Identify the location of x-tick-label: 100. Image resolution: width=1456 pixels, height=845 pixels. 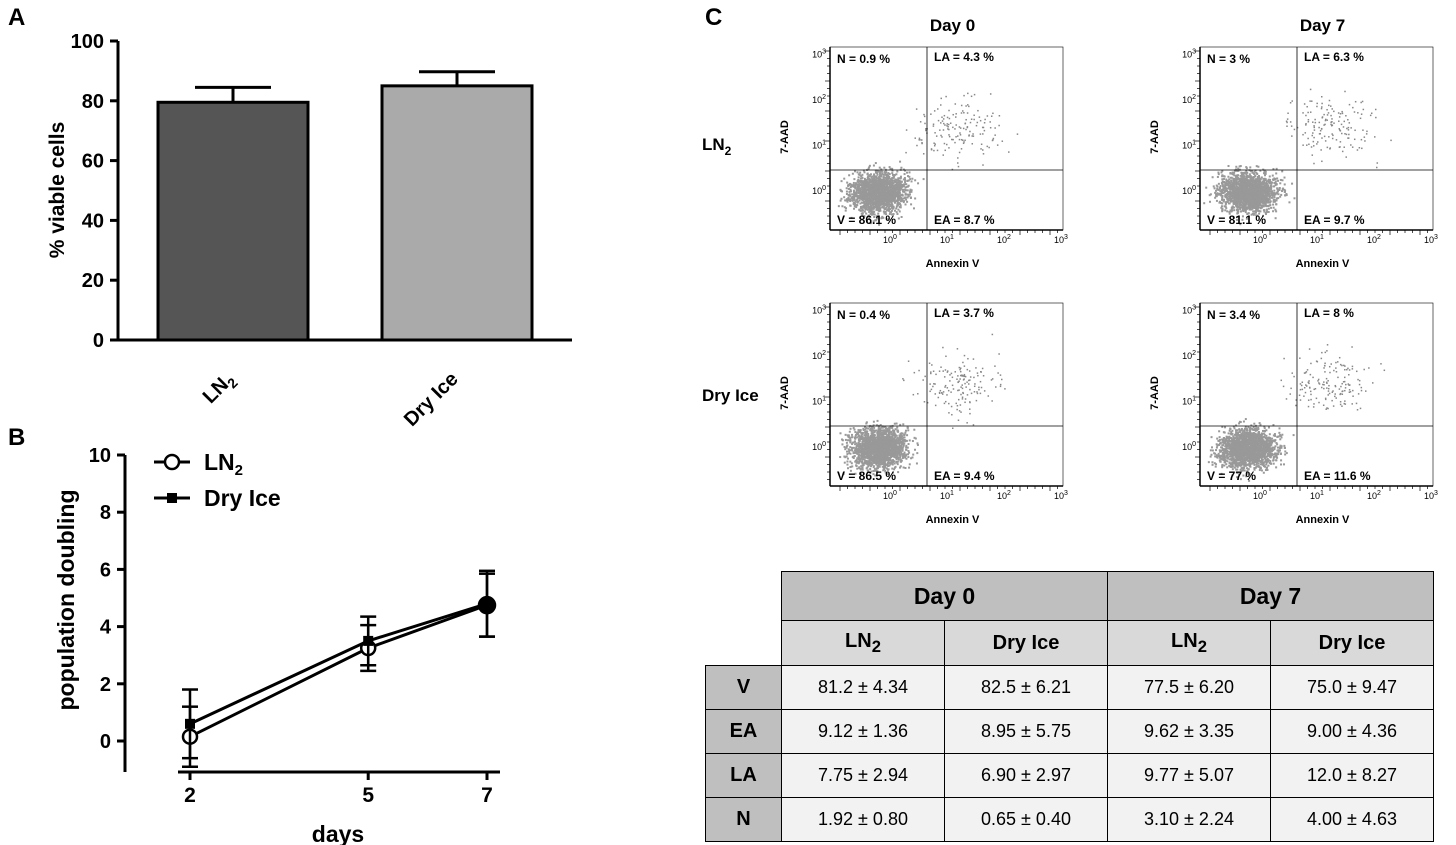
(890, 239).